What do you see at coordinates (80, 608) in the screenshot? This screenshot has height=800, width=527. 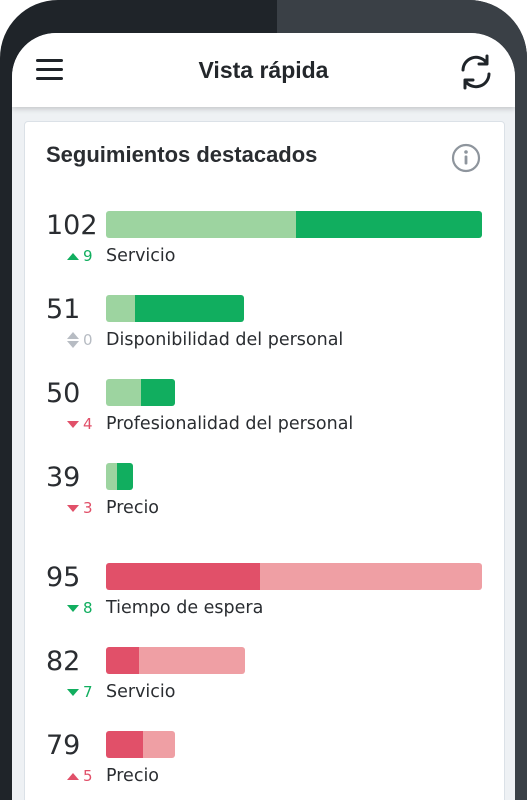 I see `trend-indicator: 8` at bounding box center [80, 608].